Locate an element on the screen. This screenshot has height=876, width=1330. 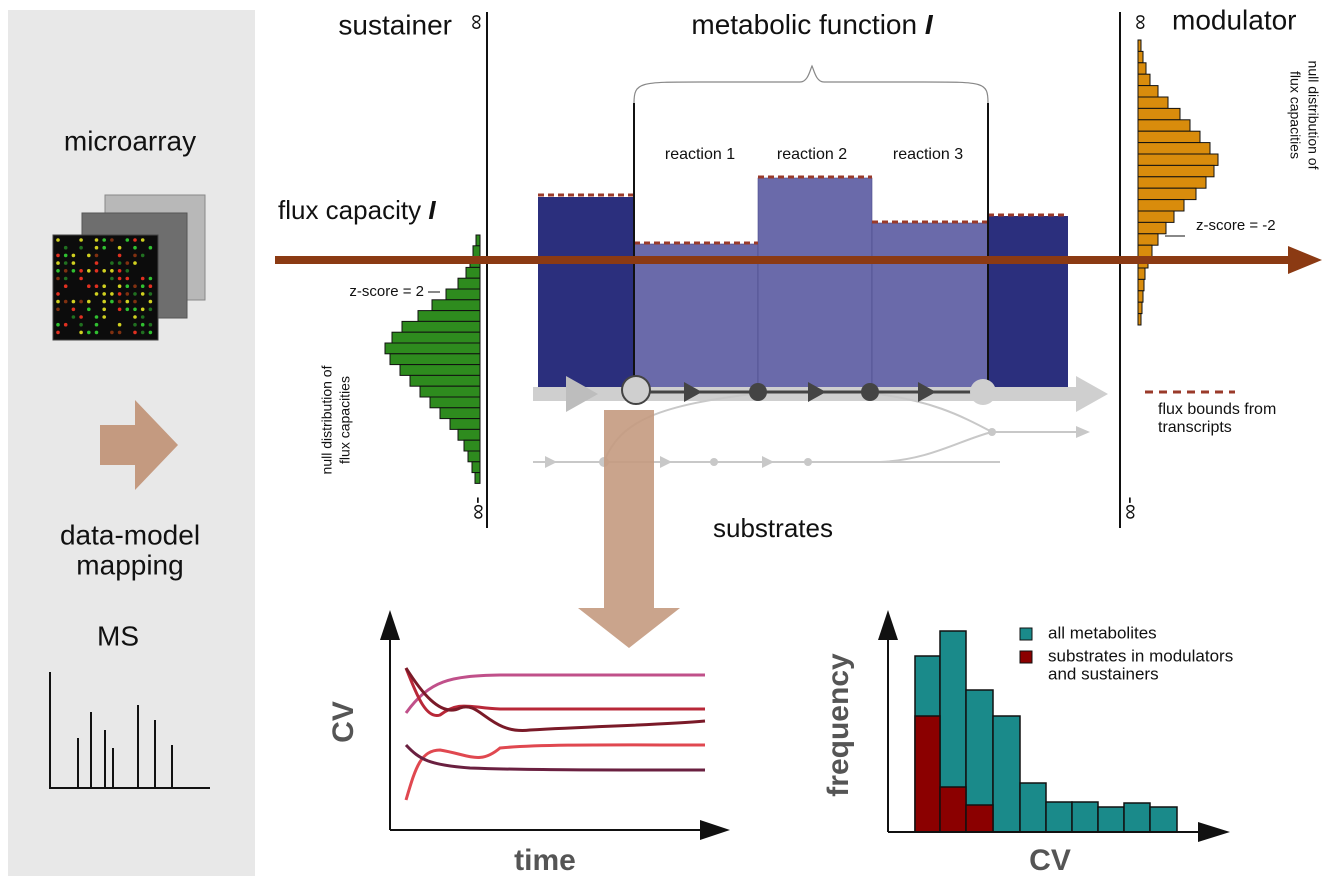
reaction-label: reaction 1 is located at coordinates (700, 154).